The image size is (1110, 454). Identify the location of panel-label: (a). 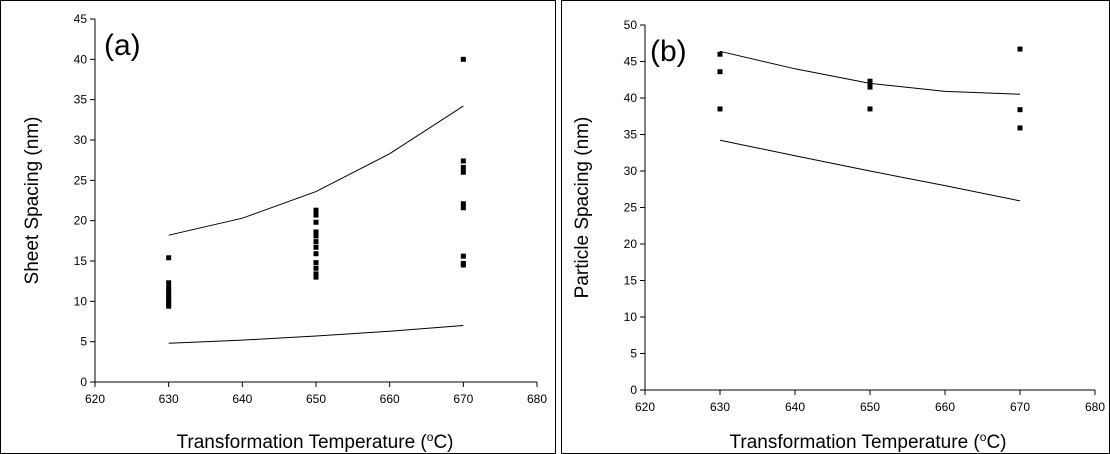
(122, 45).